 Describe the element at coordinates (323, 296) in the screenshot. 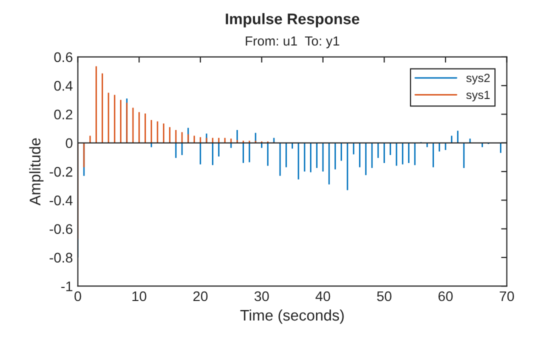

I see `x-tick-label: 40` at that location.